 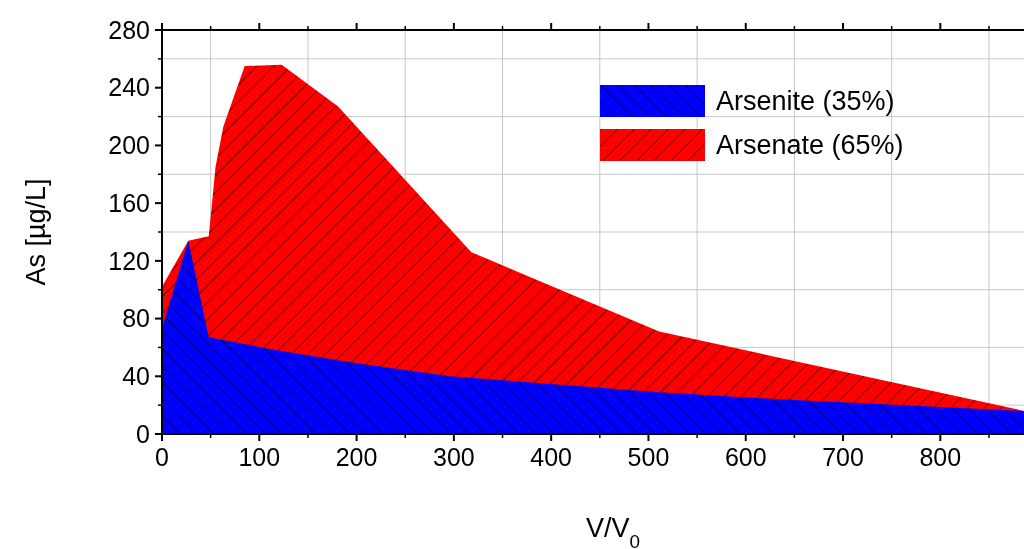 I want to click on x-tick-label: 500, so click(x=648, y=457).